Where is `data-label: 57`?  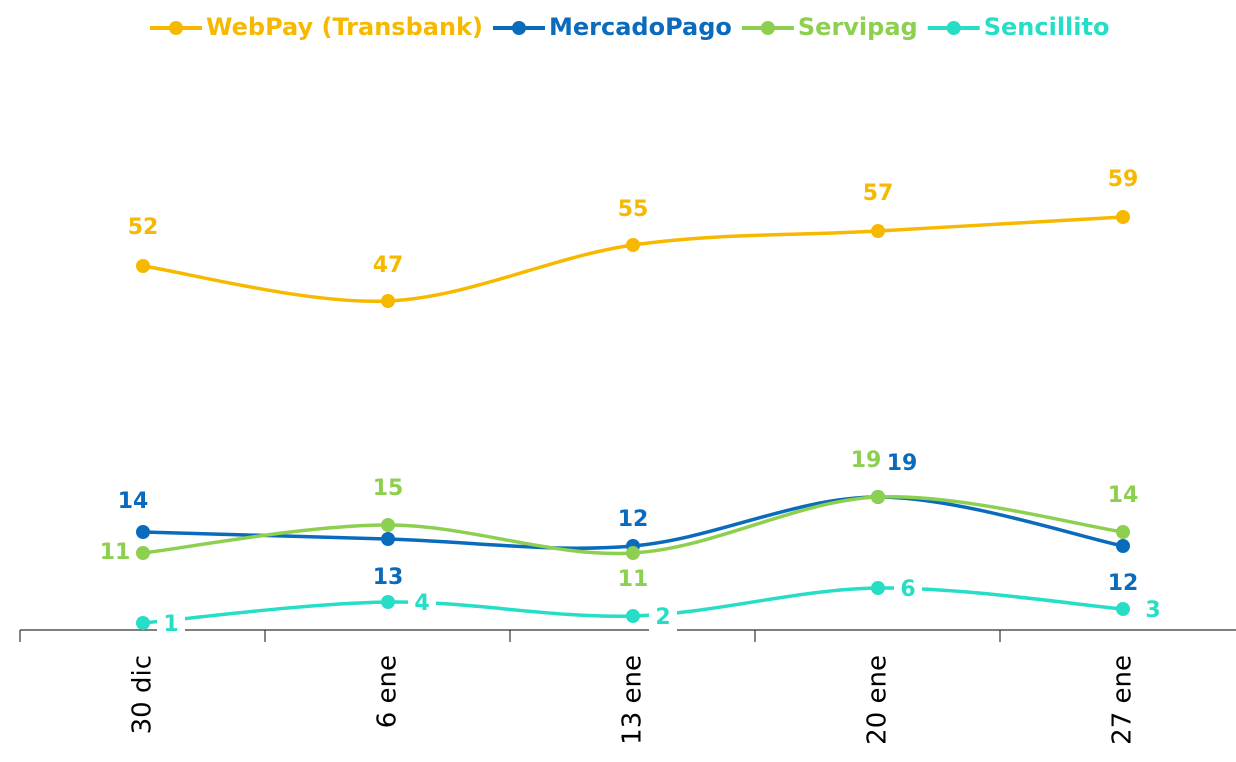 data-label: 57 is located at coordinates (878, 193).